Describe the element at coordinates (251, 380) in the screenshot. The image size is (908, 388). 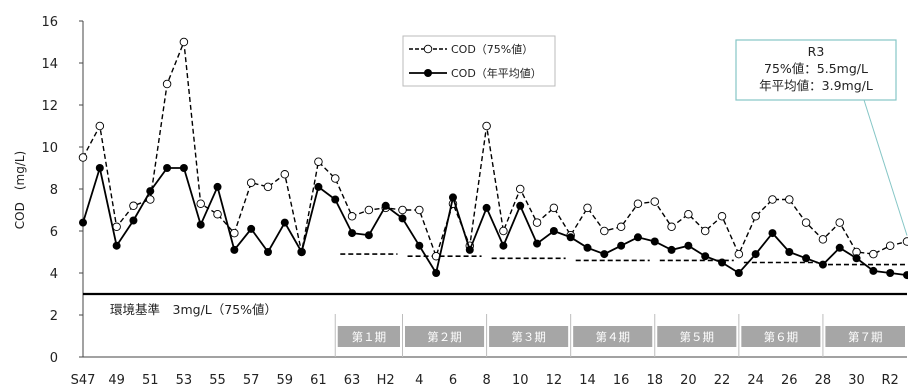
I see `x-tick-label: 57` at that location.